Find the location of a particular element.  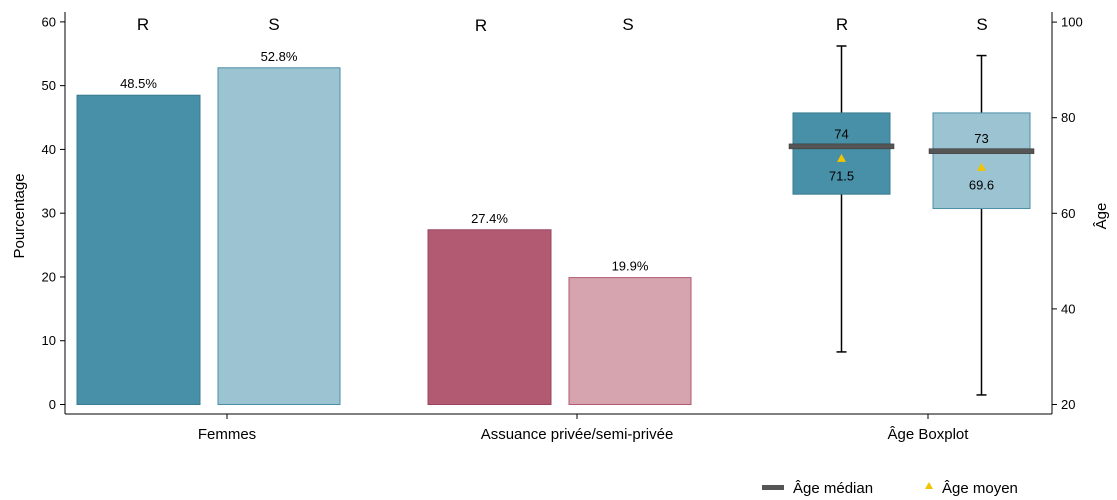

right-tick-label: 20 is located at coordinates (1068, 404).